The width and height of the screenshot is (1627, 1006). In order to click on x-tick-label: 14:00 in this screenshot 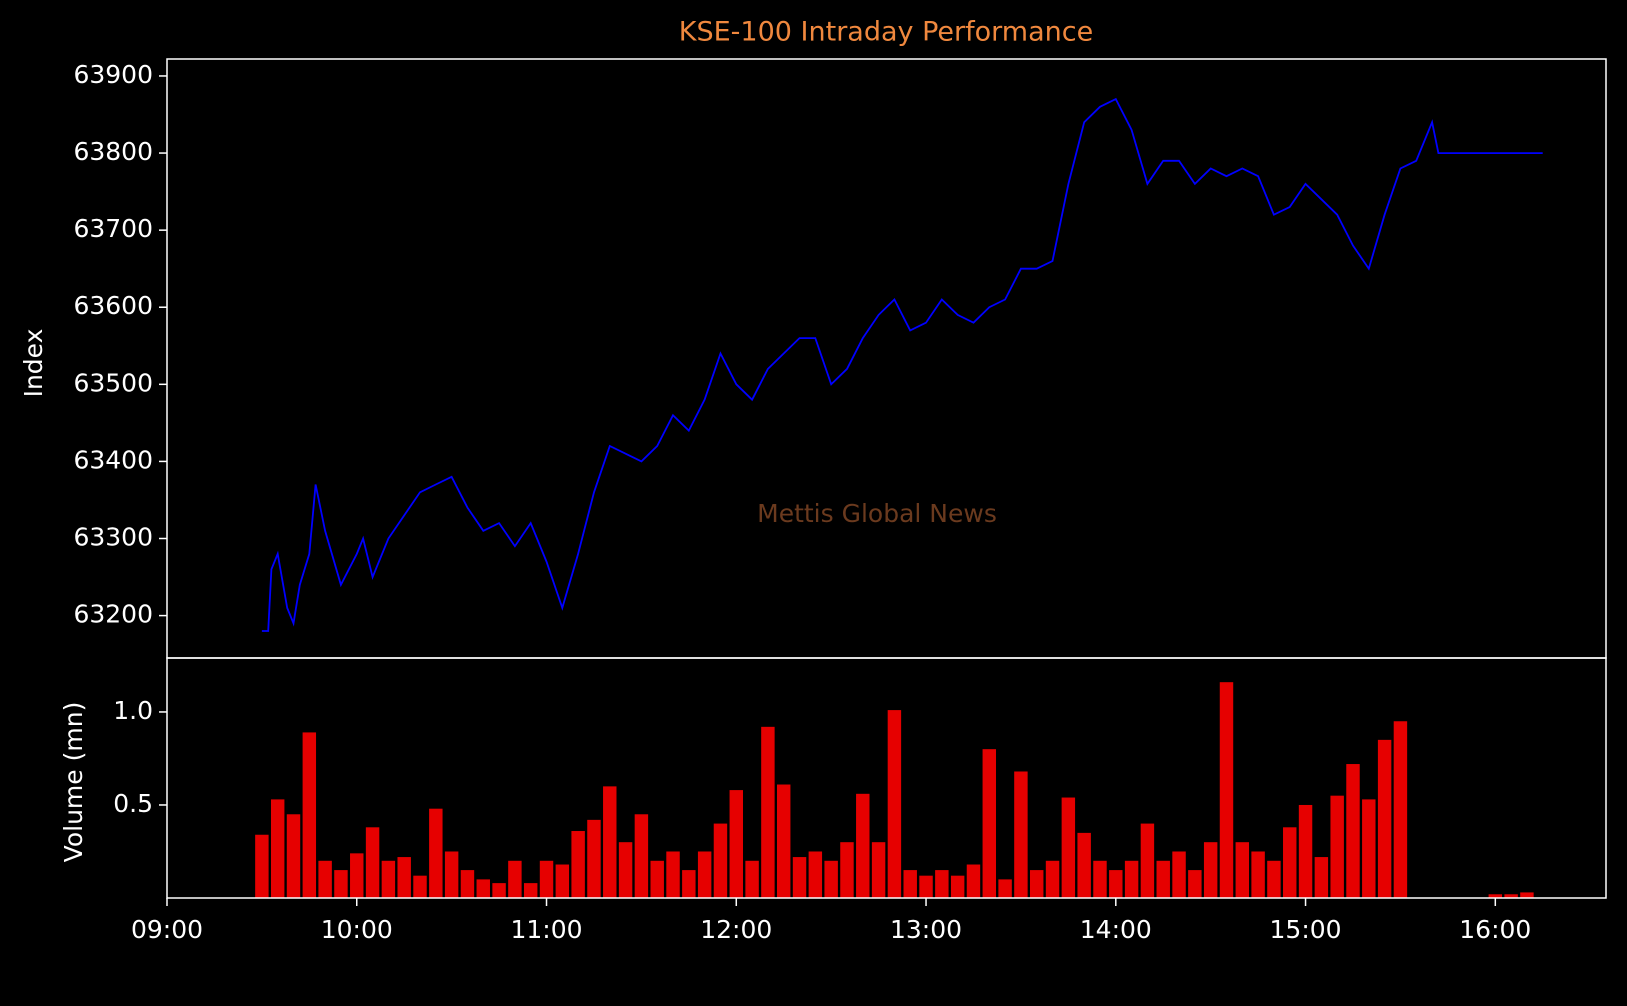, I will do `click(1116, 929)`.